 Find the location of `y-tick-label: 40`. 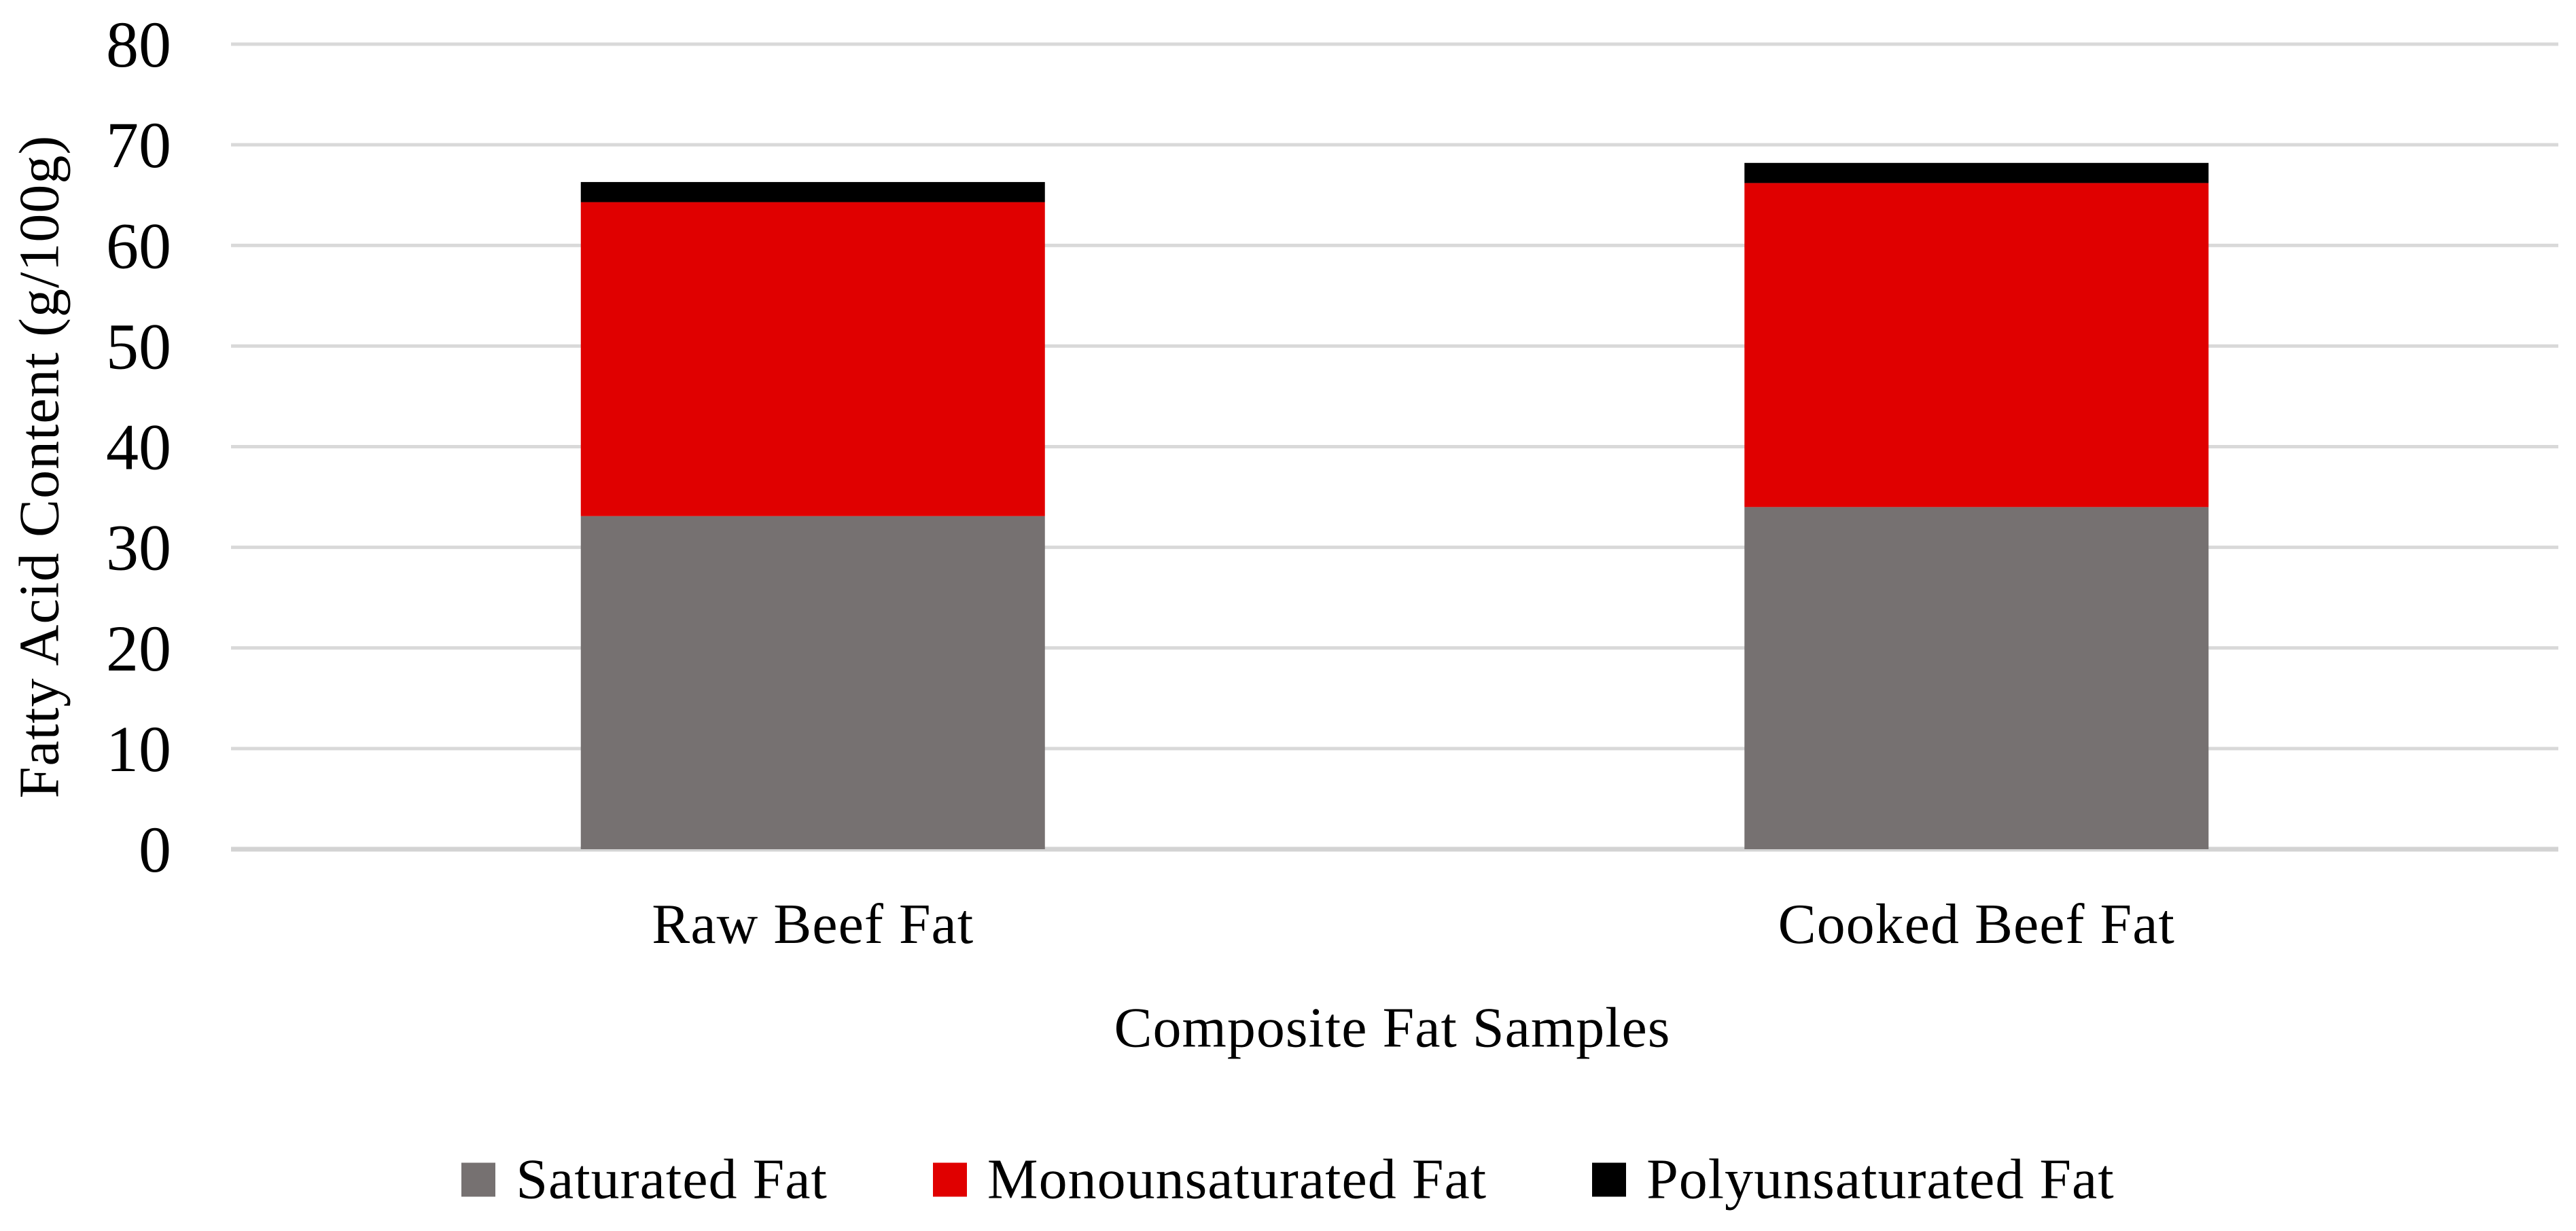

y-tick-label: 40 is located at coordinates (138, 447).